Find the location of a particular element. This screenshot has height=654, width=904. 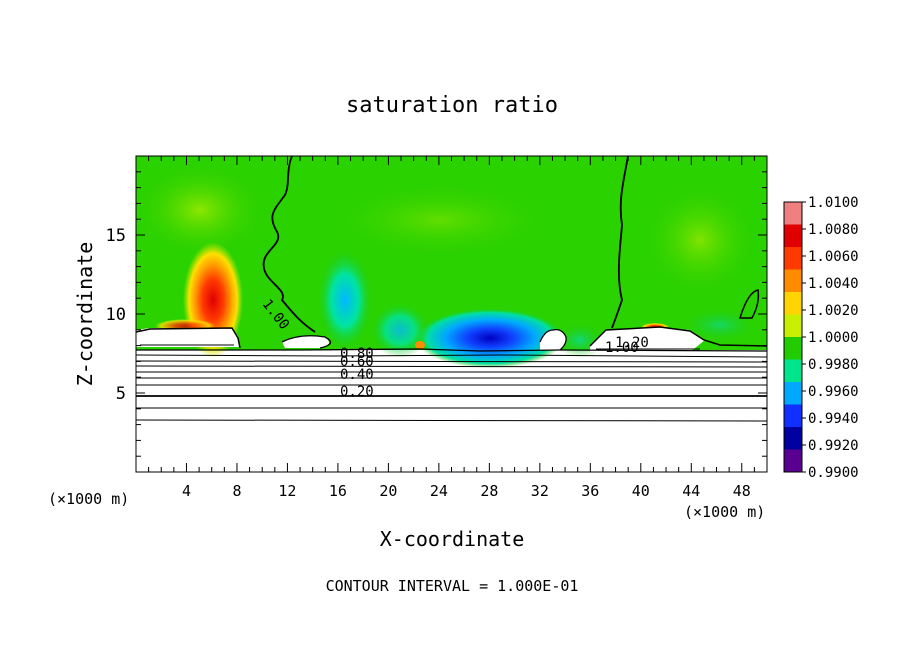

supersaturation-spot is located at coordinates (420, 345).